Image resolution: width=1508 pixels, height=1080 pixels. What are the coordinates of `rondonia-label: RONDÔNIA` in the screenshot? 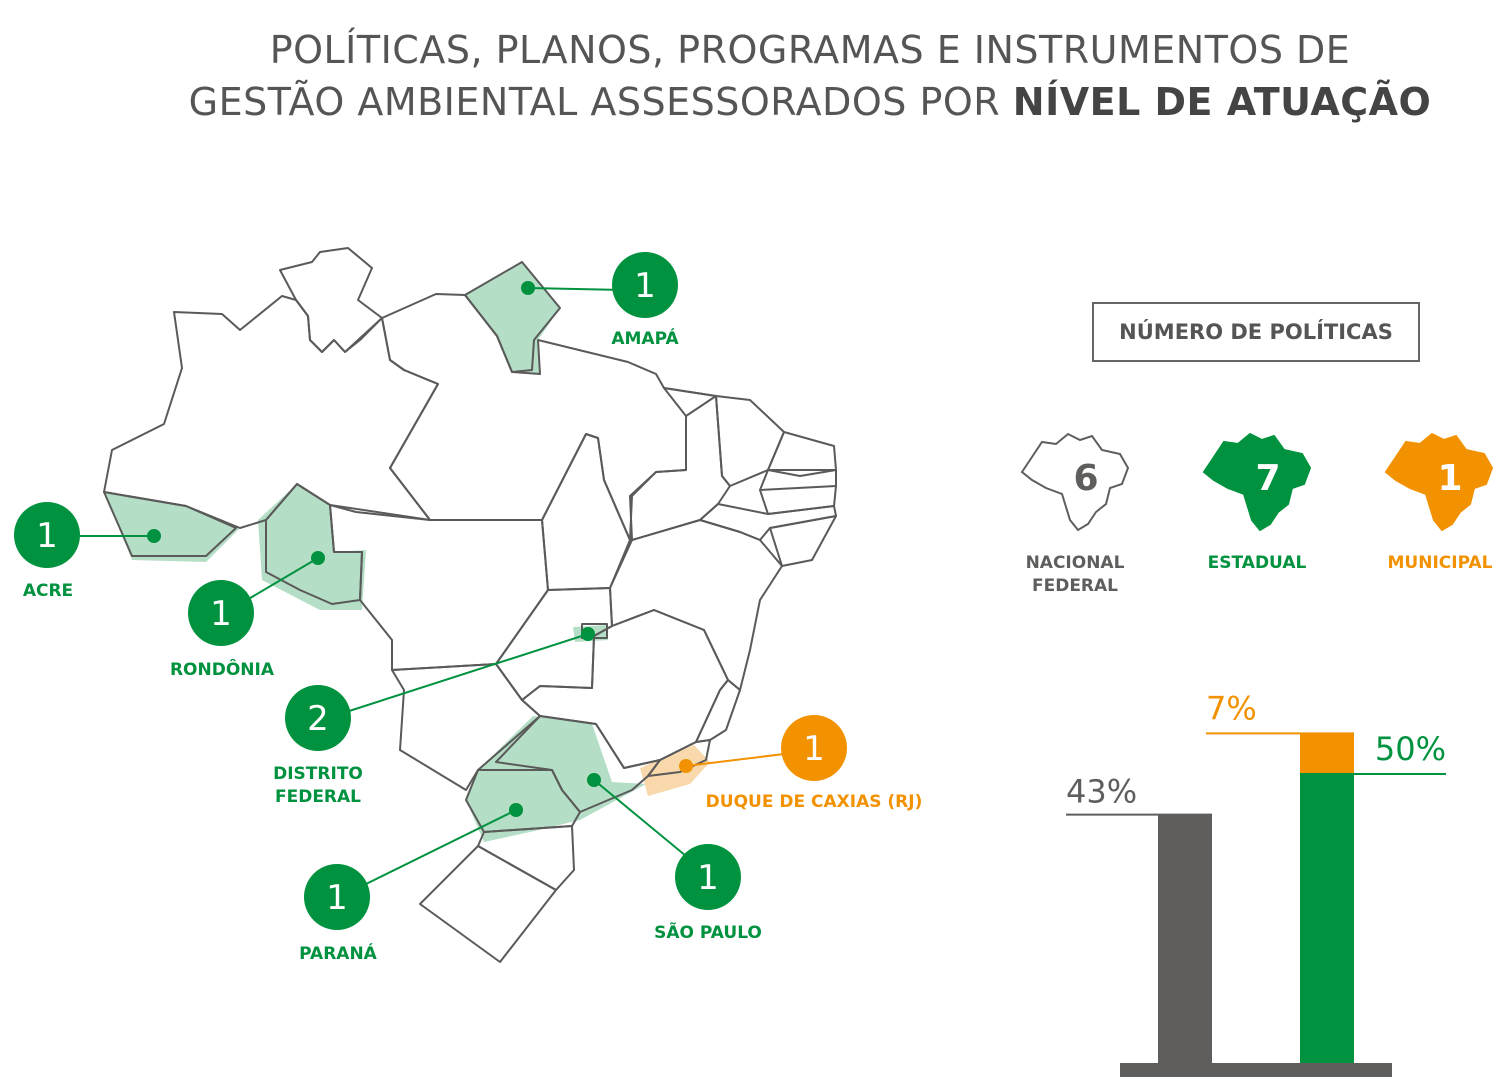 It's located at (222, 669).